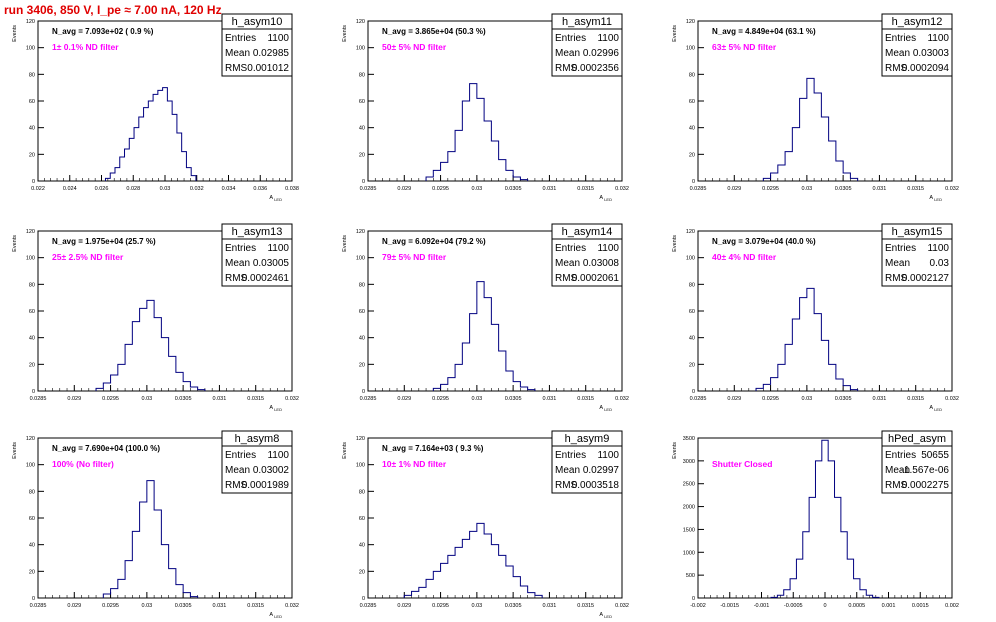  Describe the element at coordinates (690, 576) in the screenshot. I see `y-tick-label: 500` at that location.